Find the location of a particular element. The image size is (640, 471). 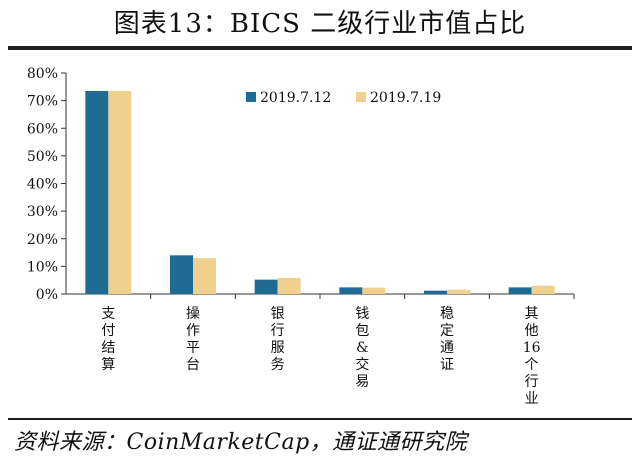

y-tick-label: 70% is located at coordinates (42, 102).